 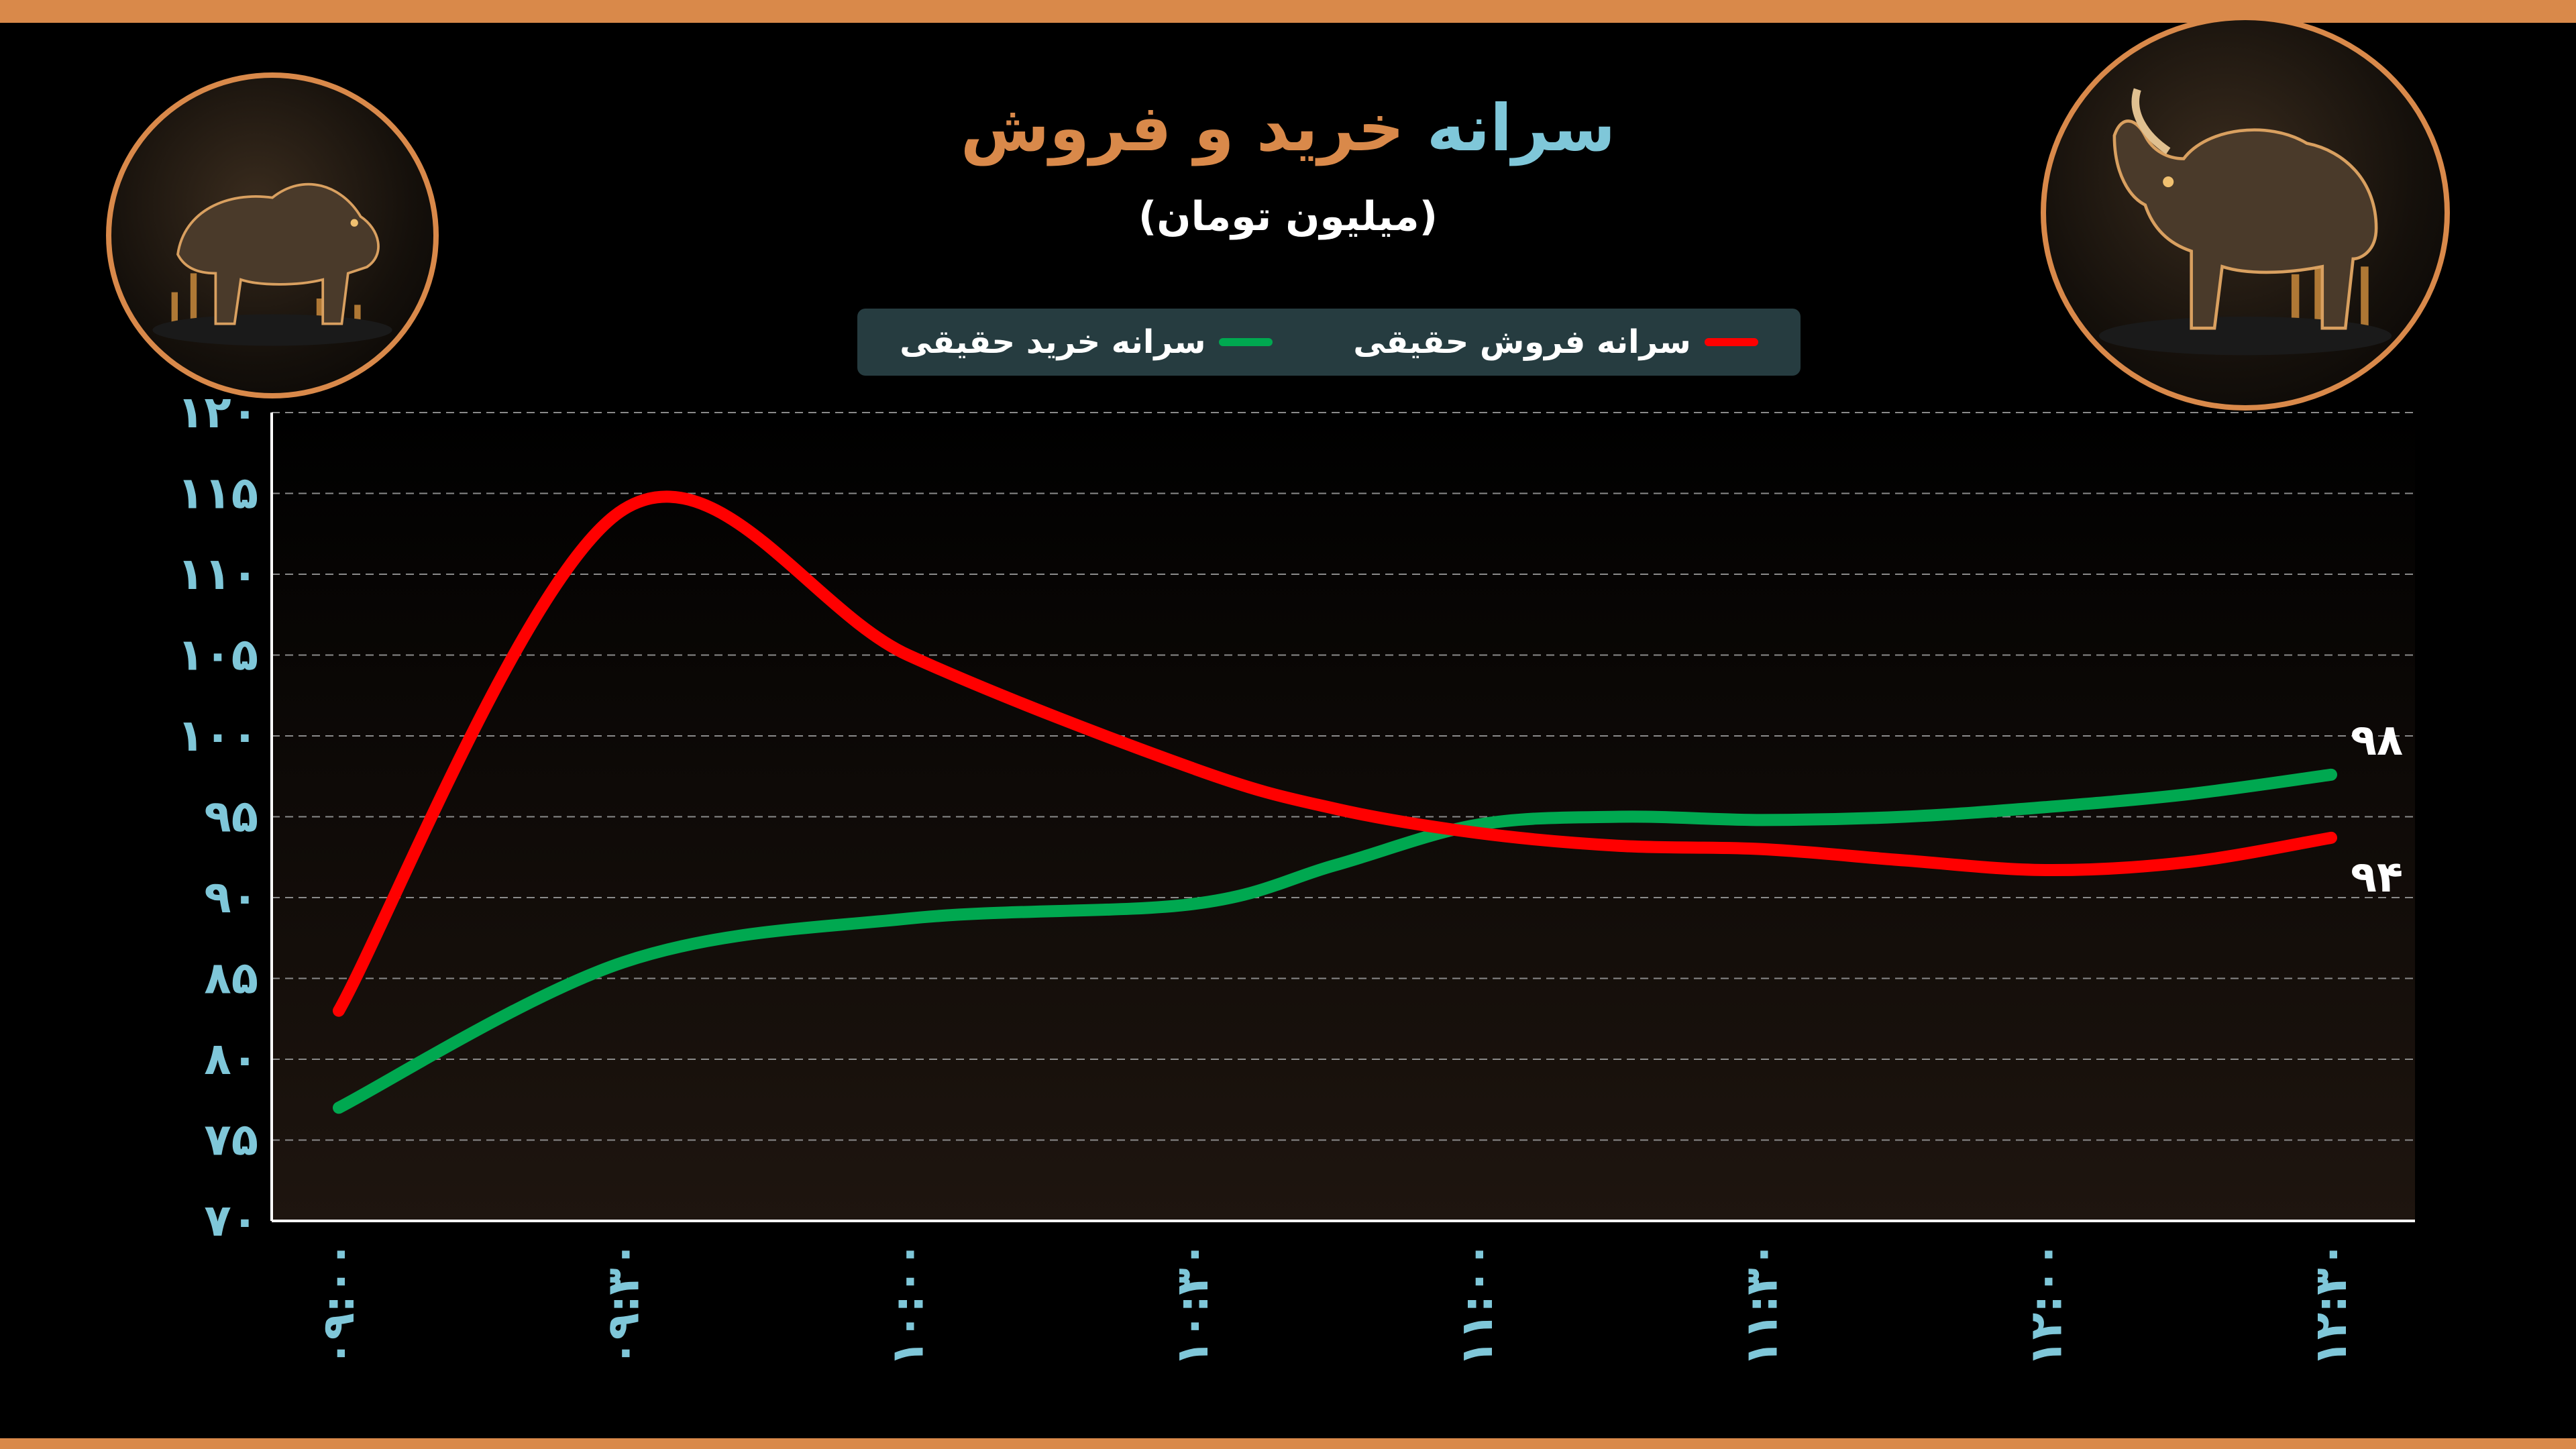 What do you see at coordinates (1192, 1304) in the screenshot?
I see `x-tick-label: ۱۰:۳۰` at bounding box center [1192, 1304].